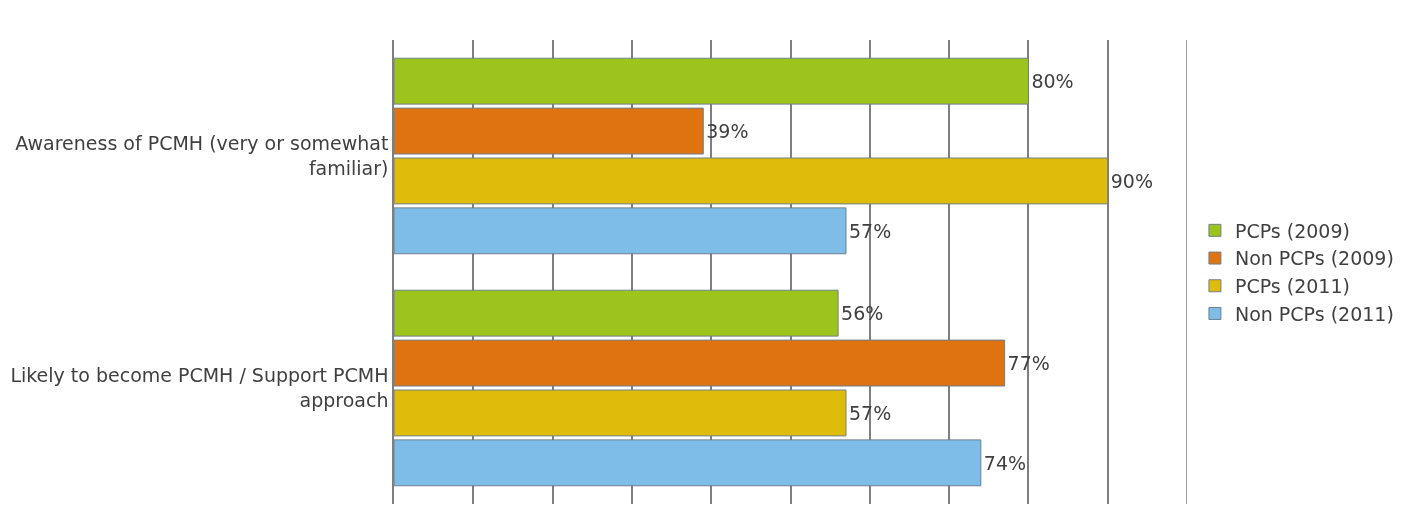 This screenshot has height=514, width=1409. Describe the element at coordinates (199, 387) in the screenshot. I see `y-tick-label: Likely to become PCMH / Support PCMH approach` at that location.